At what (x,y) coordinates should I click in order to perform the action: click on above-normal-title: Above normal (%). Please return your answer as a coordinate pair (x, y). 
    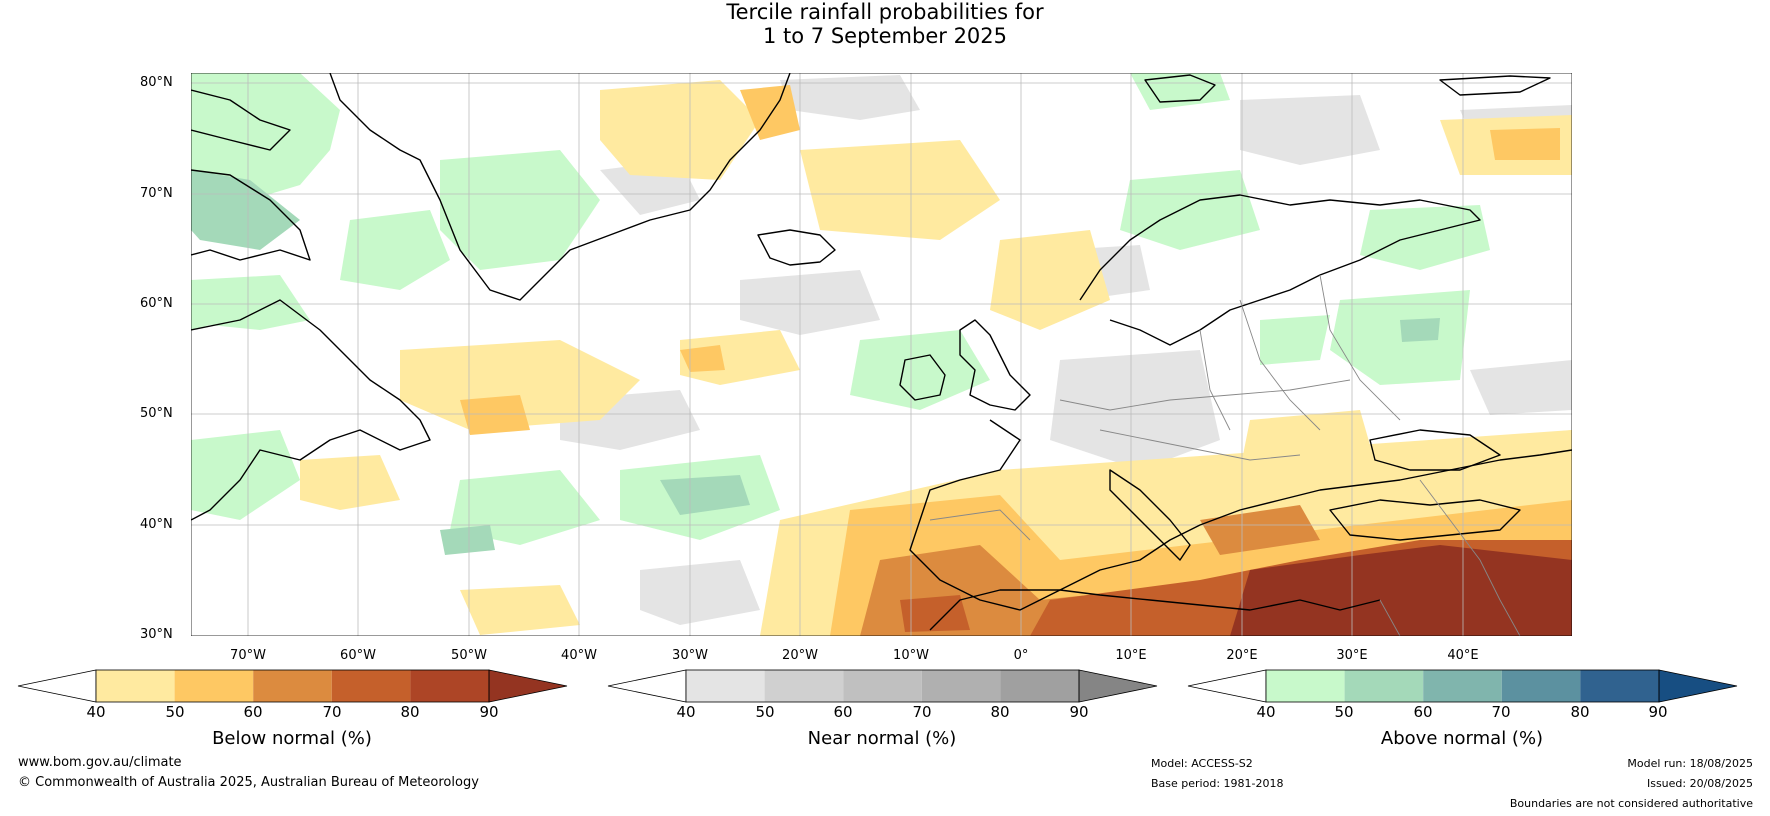
    Looking at the image, I should click on (1462, 738).